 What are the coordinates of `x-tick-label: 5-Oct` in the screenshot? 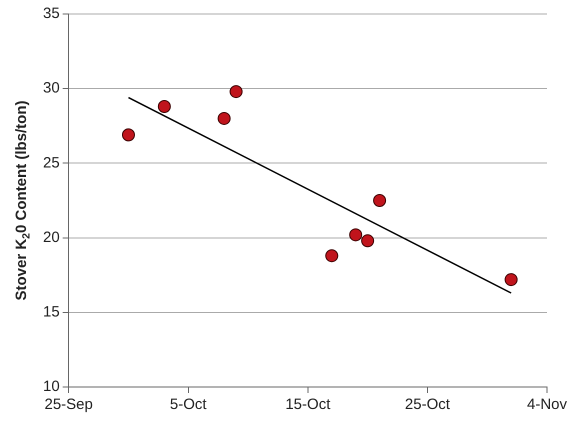 It's located at (189, 405).